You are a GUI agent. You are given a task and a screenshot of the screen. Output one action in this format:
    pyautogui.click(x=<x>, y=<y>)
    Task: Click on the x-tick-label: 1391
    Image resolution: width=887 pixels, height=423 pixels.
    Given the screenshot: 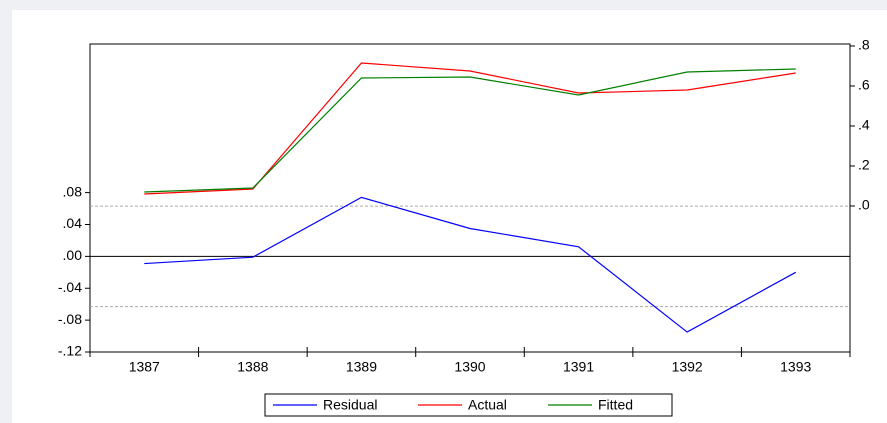 What is the action you would take?
    pyautogui.click(x=578, y=367)
    